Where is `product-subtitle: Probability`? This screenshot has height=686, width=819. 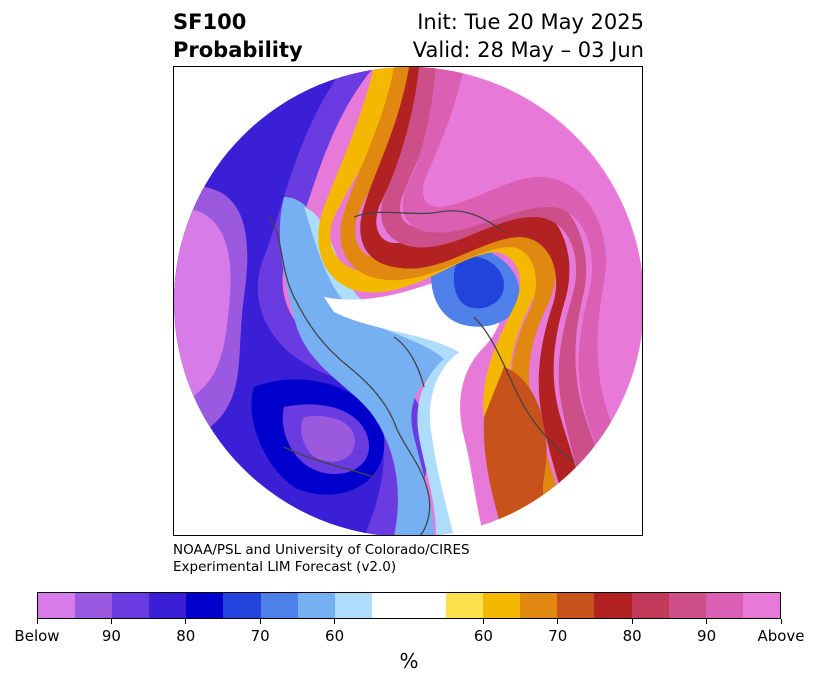 product-subtitle: Probability is located at coordinates (238, 50).